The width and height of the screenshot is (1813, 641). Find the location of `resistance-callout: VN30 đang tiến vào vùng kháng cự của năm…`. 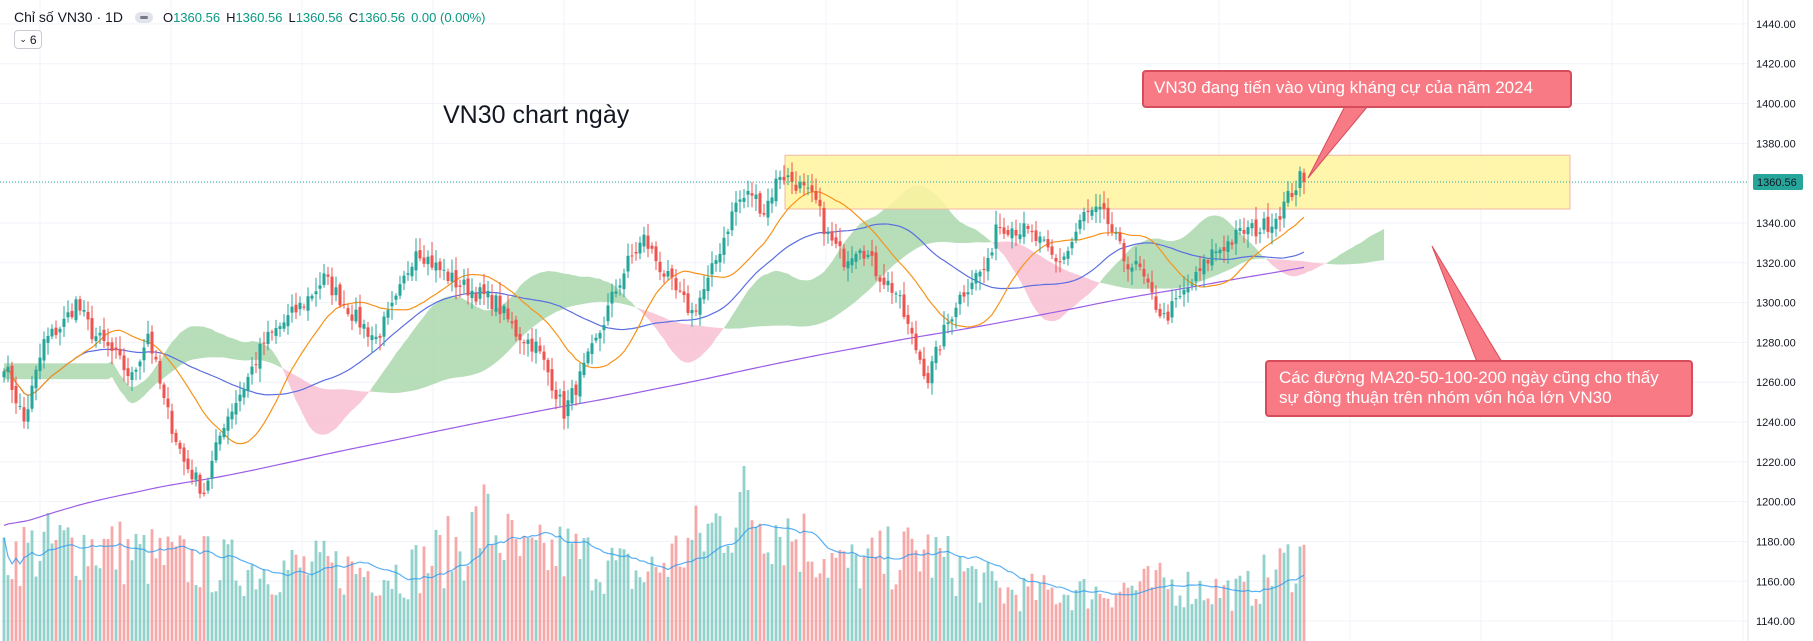

resistance-callout: VN30 đang tiến vào vùng kháng cự của năm… is located at coordinates (1357, 89).